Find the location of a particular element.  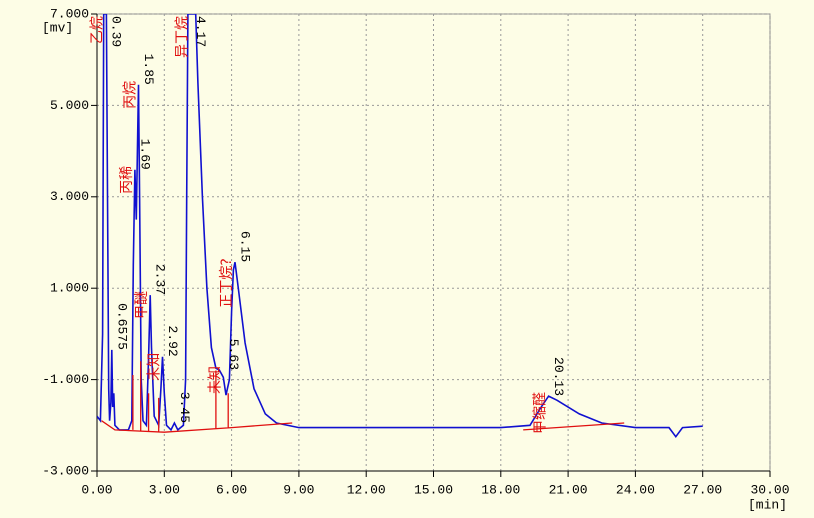

retention-time: 0.39 is located at coordinates (115, 31).